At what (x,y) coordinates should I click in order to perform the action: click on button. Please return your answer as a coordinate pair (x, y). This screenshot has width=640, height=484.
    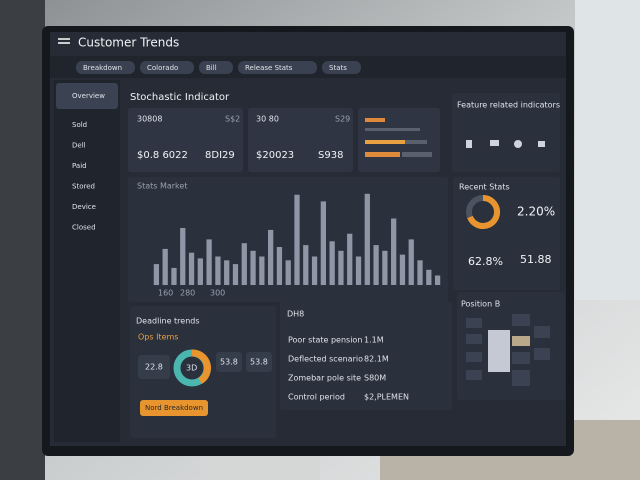
    Looking at the image, I should click on (174, 408).